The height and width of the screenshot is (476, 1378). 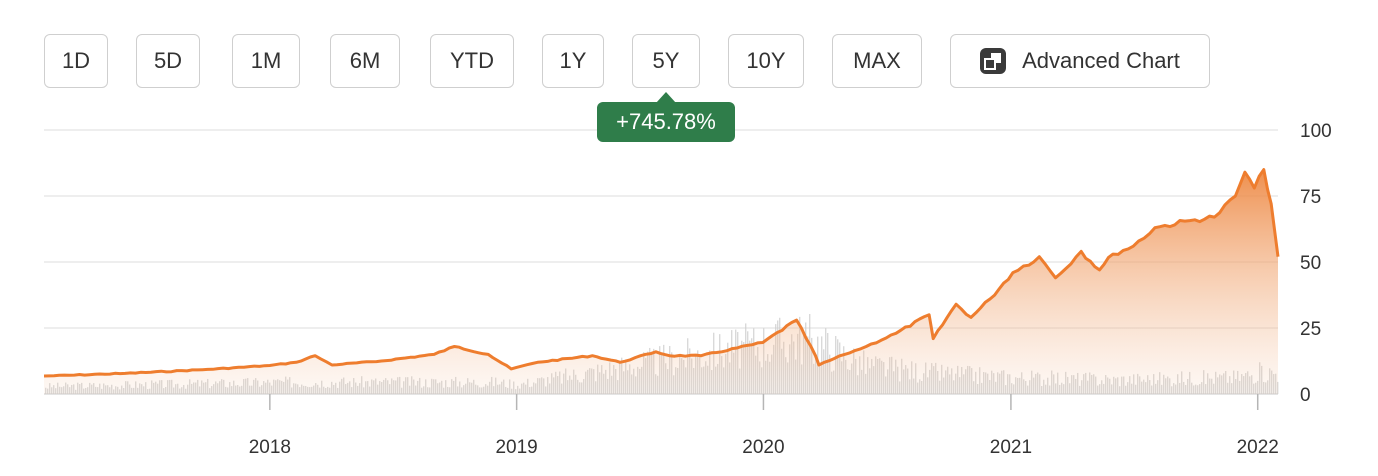 I want to click on y-tick-label: 50, so click(x=1310, y=263).